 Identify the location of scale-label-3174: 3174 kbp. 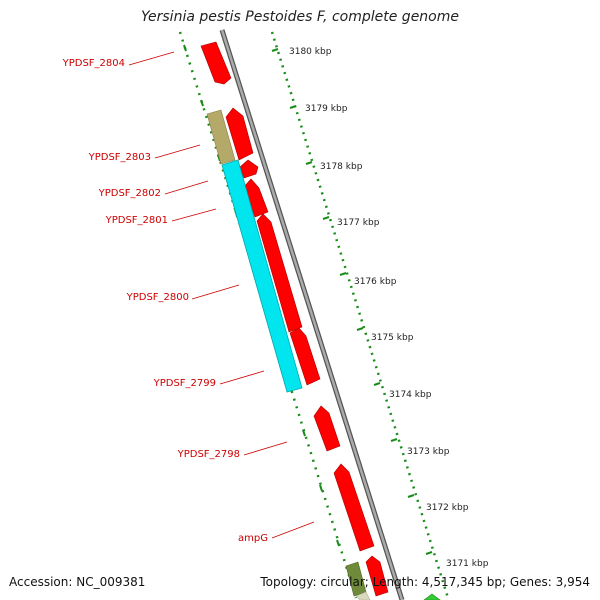
(410, 395).